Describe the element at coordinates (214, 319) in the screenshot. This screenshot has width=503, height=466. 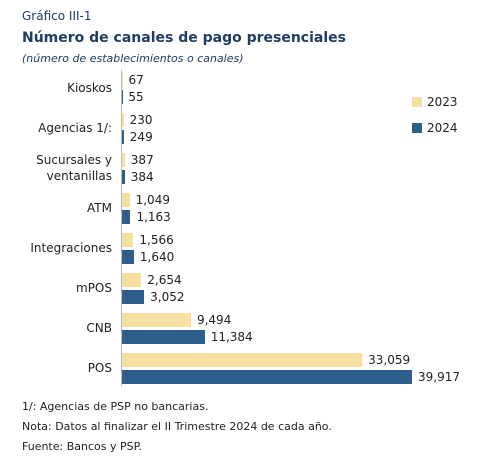
I see `value-label: 9,494` at that location.